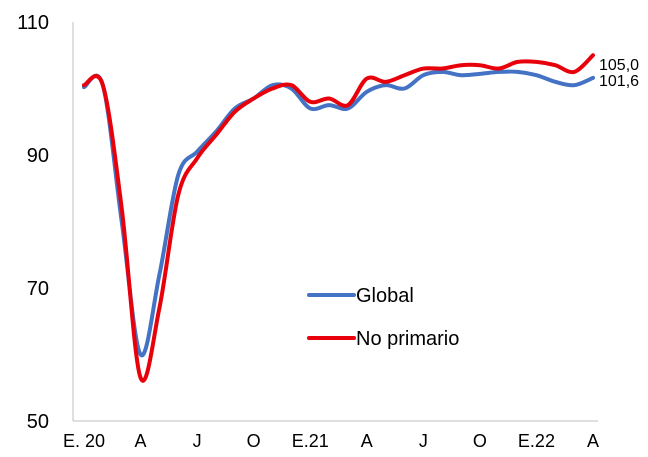 This screenshot has width=648, height=457. I want to click on legend-label: Global, so click(385, 296).